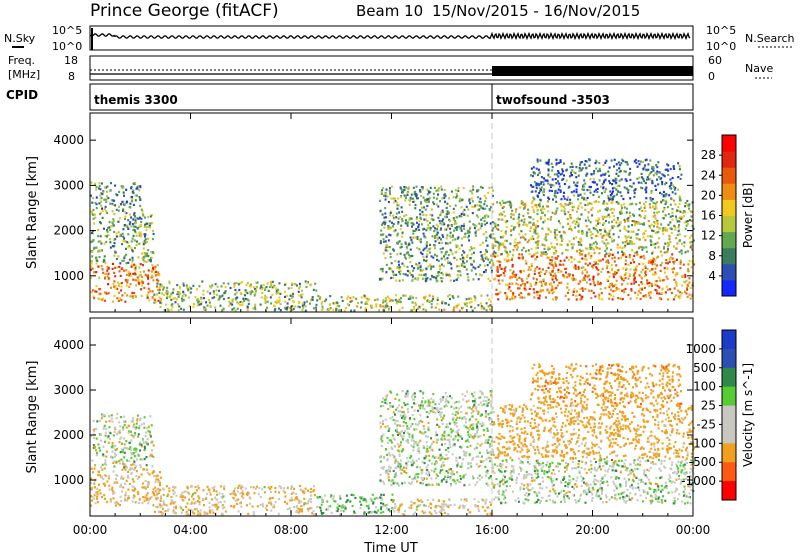 The image size is (800, 554). What do you see at coordinates (729, 256) in the screenshot?
I see `colorbar-segment` at bounding box center [729, 256].